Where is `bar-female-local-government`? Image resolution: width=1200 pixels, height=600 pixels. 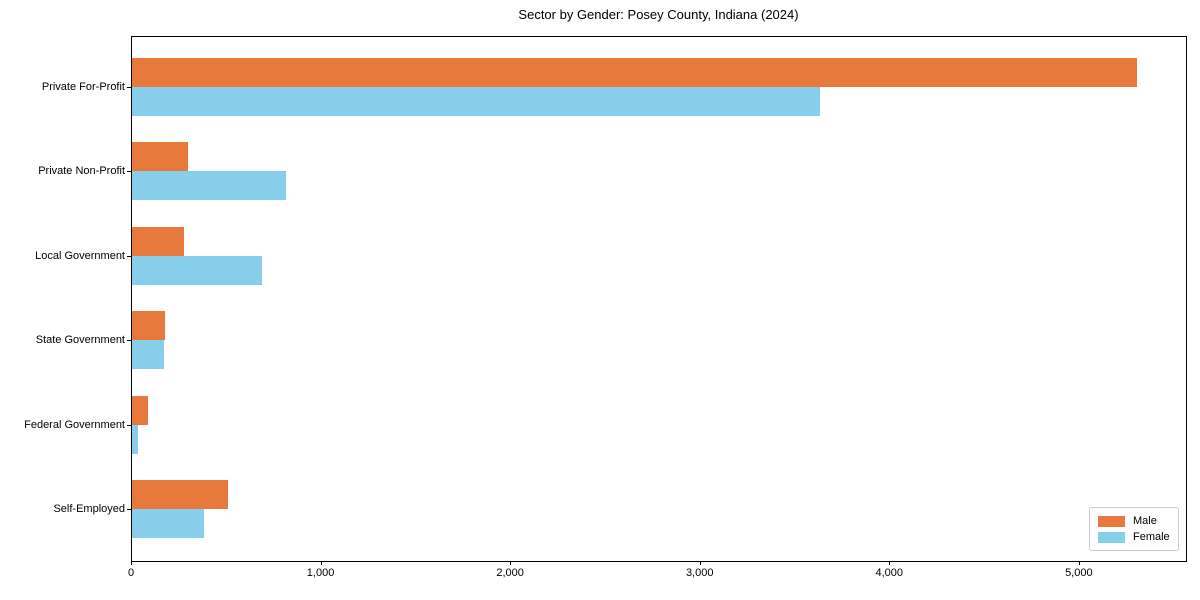 bar-female-local-government is located at coordinates (197, 270).